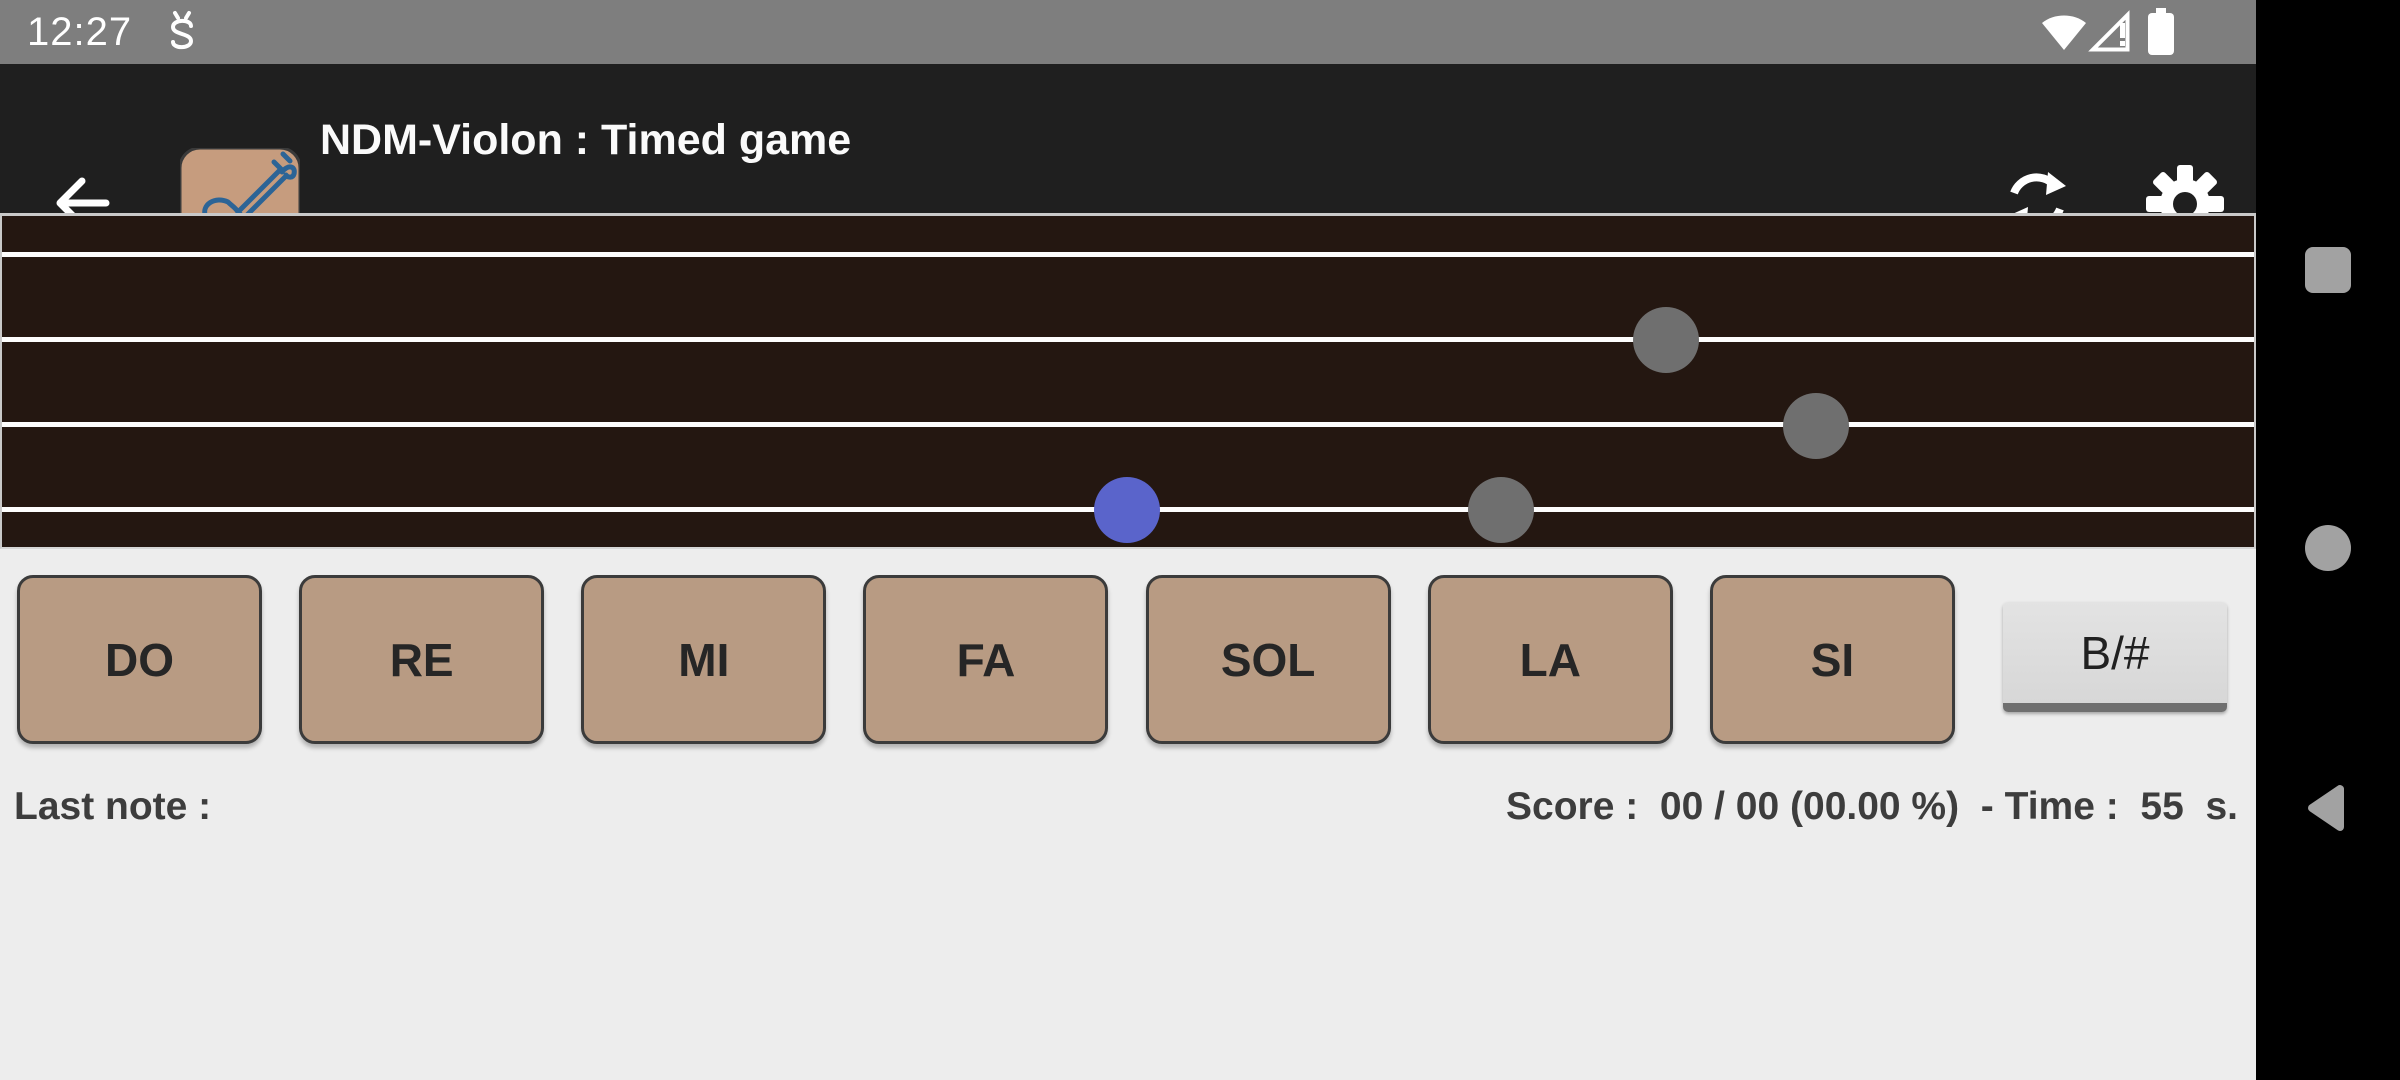 This screenshot has width=2400, height=1080. What do you see at coordinates (704, 659) in the screenshot?
I see `note-button-mi: MI` at bounding box center [704, 659].